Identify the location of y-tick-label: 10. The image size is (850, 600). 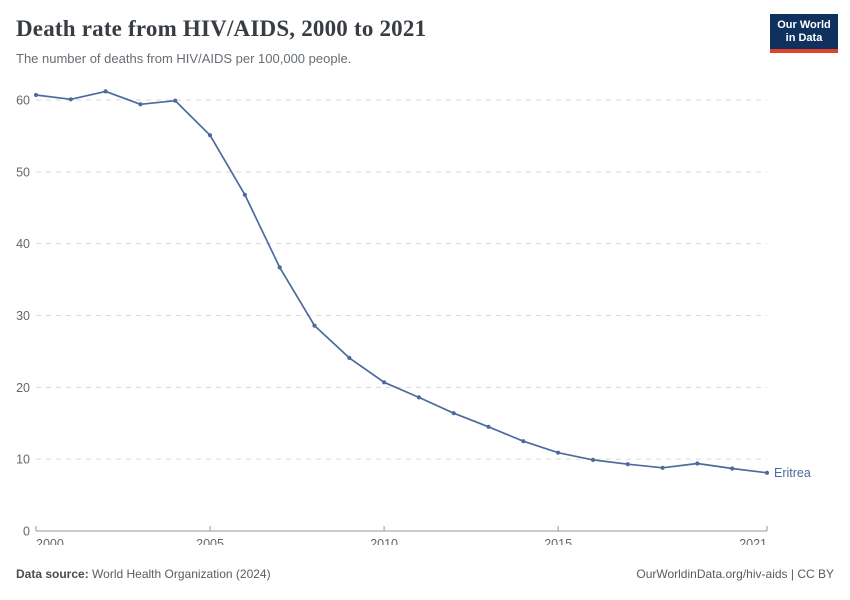
(23, 460).